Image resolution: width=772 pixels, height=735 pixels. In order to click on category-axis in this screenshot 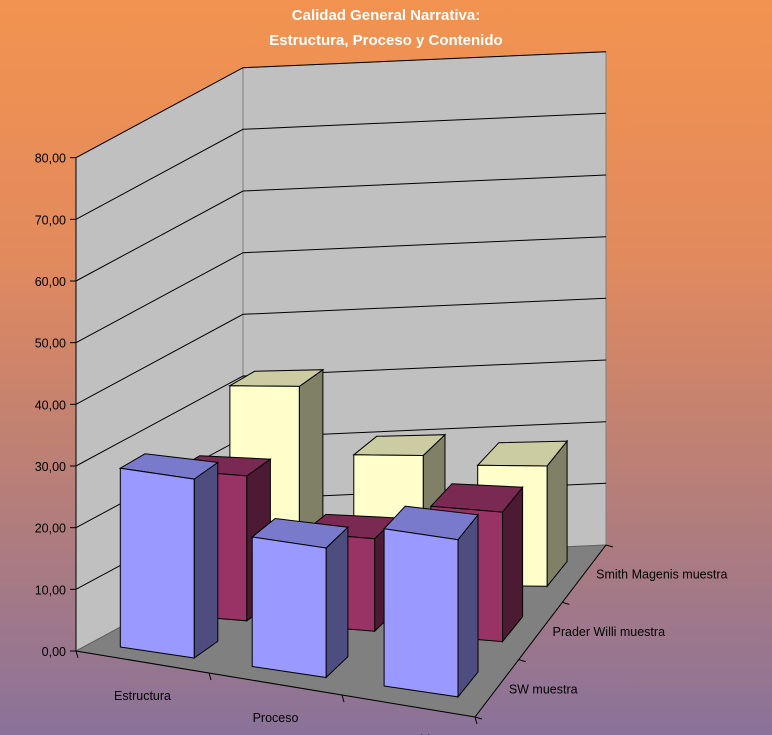, I will do `click(275, 684)`.